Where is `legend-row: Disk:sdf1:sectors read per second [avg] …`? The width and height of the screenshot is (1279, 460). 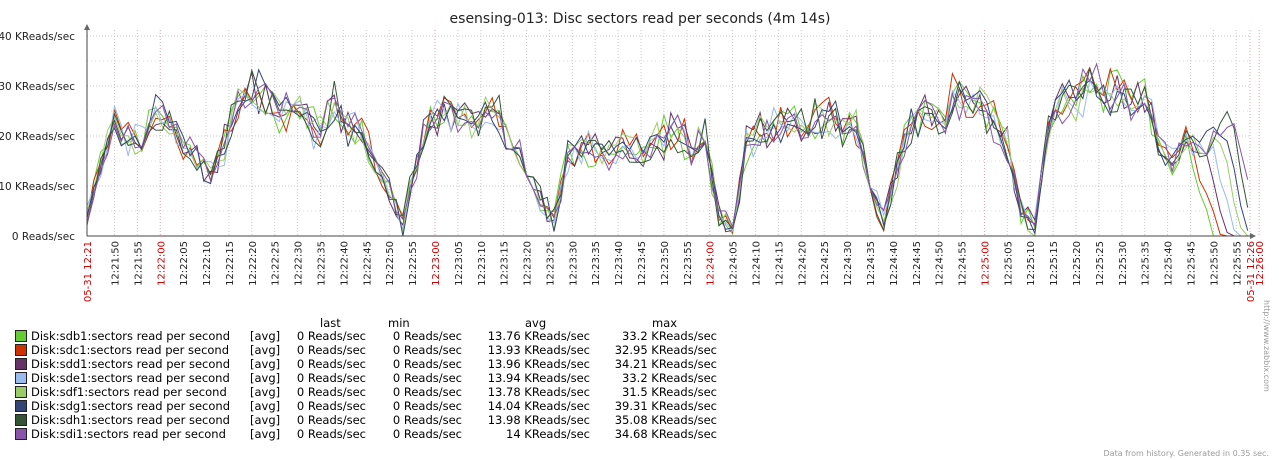
legend-row: Disk:sdf1:sectors read per second [avg] … is located at coordinates (380, 392).